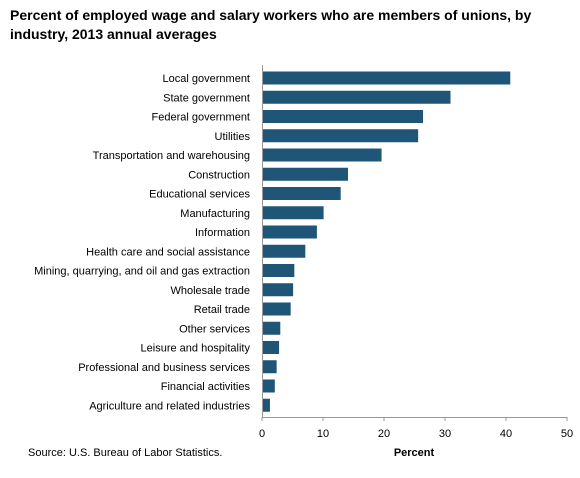  What do you see at coordinates (506, 434) in the screenshot?
I see `x-tick-label-4: 40` at bounding box center [506, 434].